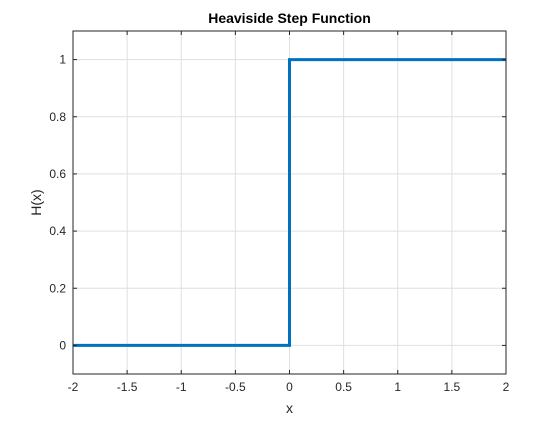 This screenshot has width=560, height=425. I want to click on y-tick-label: 0.6, so click(57, 174).